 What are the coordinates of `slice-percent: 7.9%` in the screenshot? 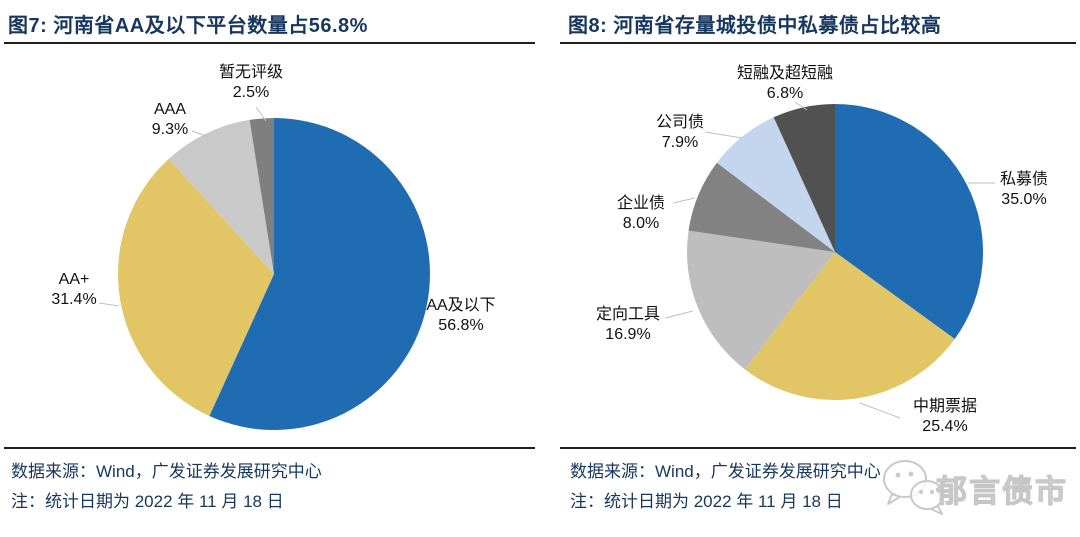 It's located at (680, 142).